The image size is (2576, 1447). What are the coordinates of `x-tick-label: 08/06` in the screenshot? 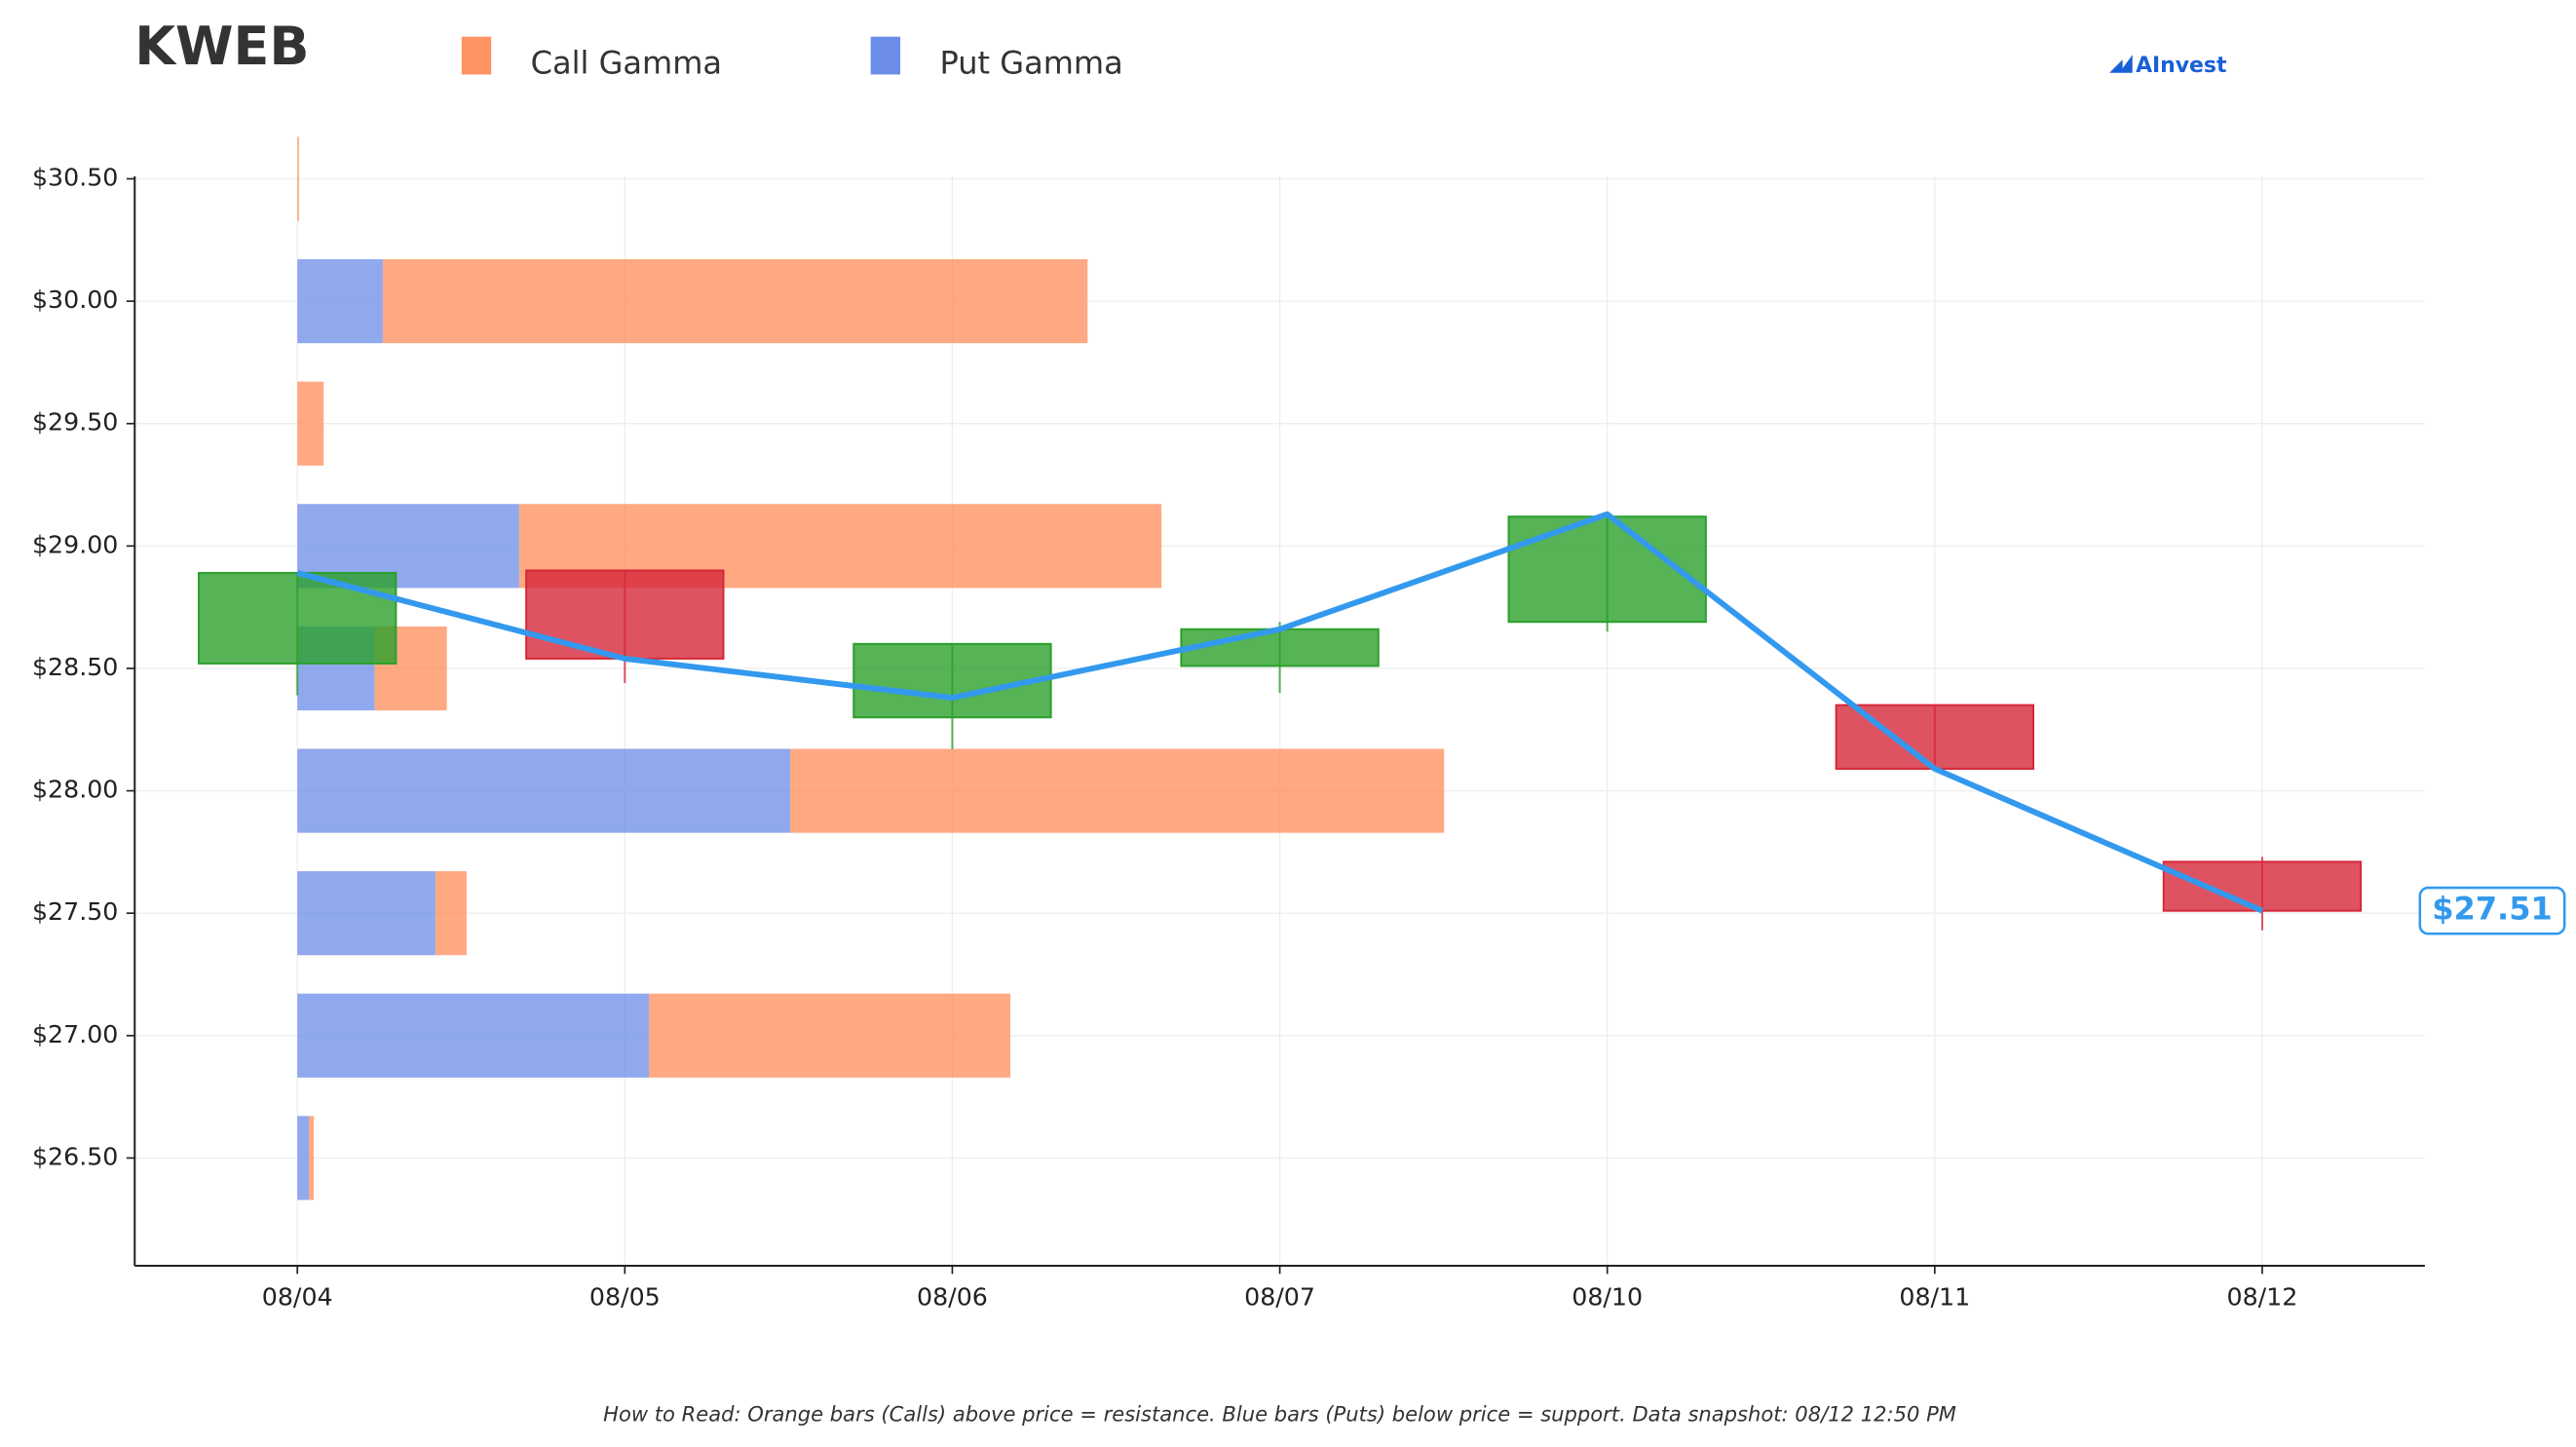 It's located at (952, 1297).